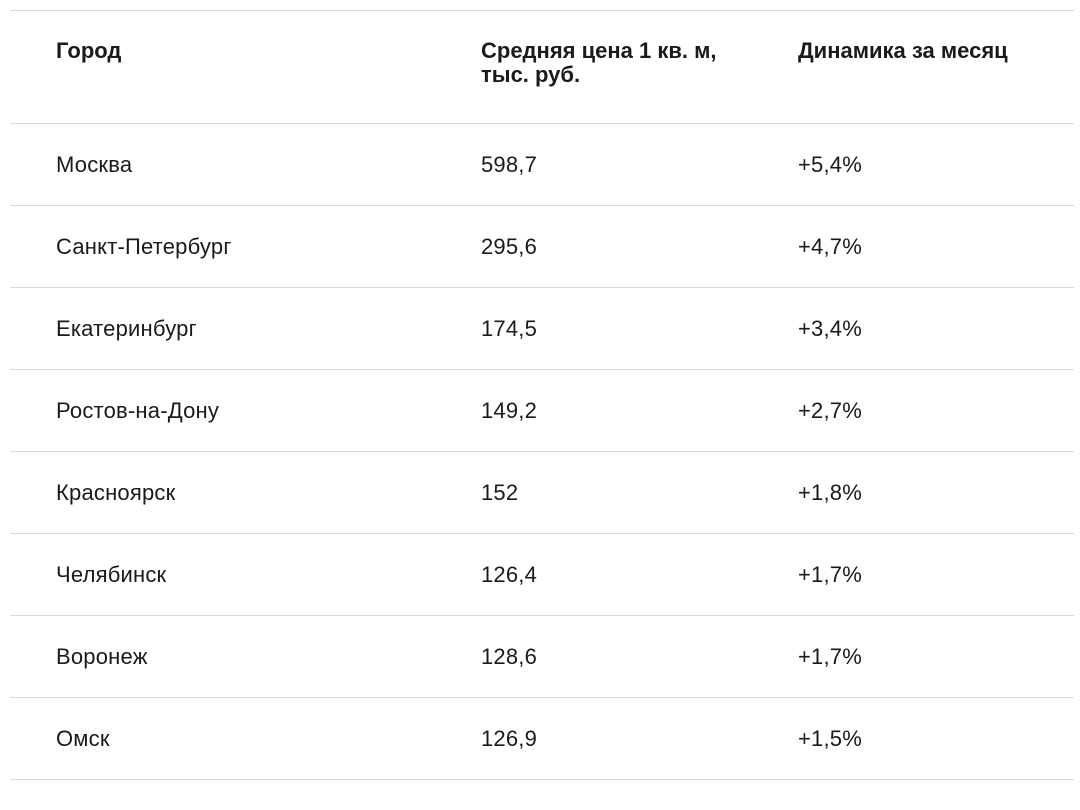 The height and width of the screenshot is (810, 1080). I want to click on cell-dynamics: +4,7%, so click(830, 246).